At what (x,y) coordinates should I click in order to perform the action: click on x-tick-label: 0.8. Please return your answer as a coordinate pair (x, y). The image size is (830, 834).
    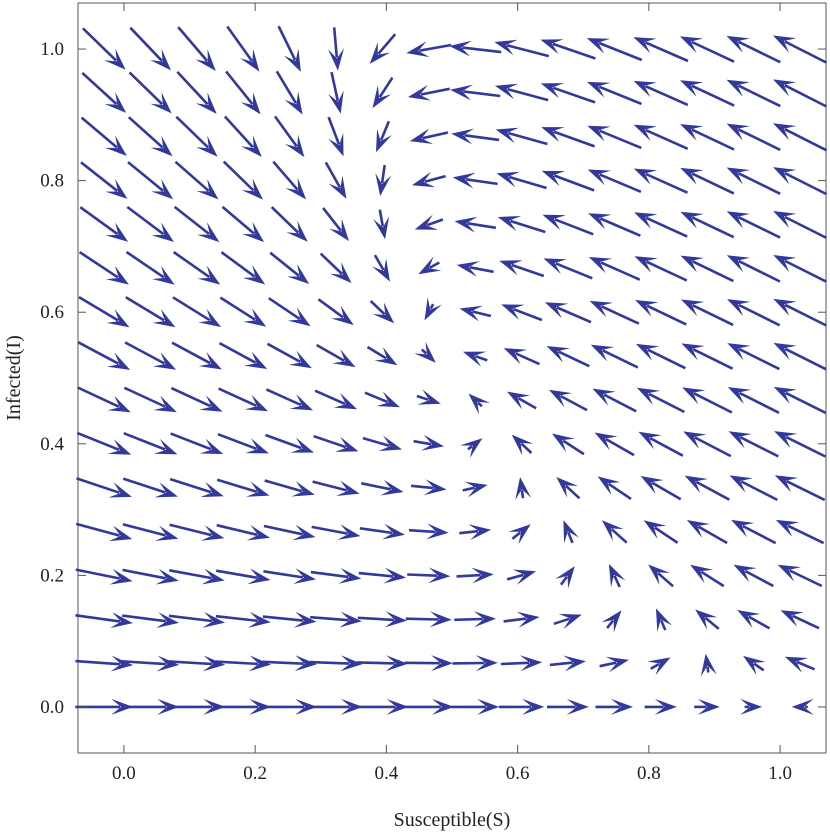
    Looking at the image, I should click on (649, 773).